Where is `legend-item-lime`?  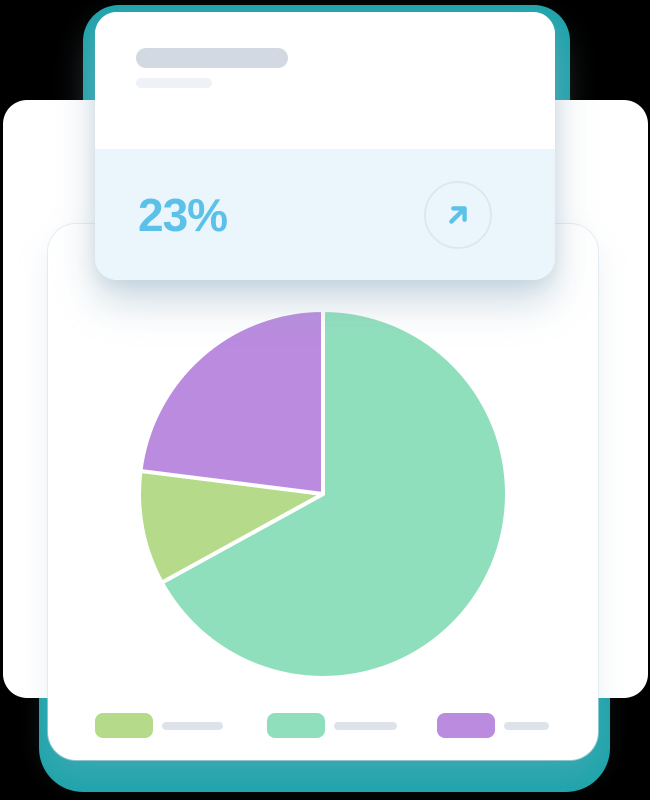 legend-item-lime is located at coordinates (159, 725).